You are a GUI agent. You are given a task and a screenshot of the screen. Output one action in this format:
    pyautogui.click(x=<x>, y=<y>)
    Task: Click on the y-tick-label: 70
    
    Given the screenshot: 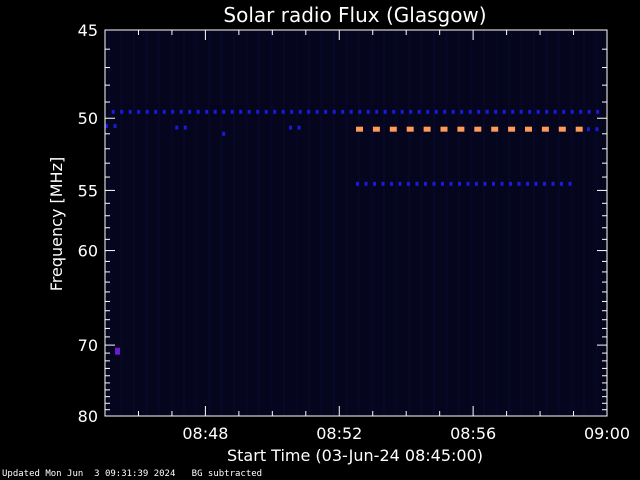 What is the action you would take?
    pyautogui.click(x=88, y=345)
    